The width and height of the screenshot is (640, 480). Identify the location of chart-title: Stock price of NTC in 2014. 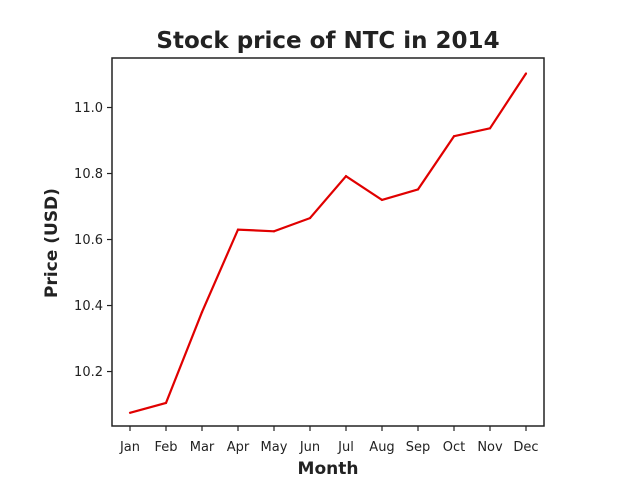
(327, 41).